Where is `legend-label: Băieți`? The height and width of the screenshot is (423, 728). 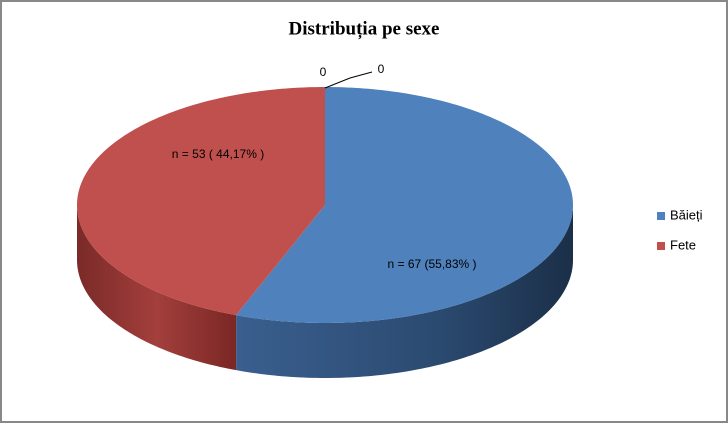
legend-label: Băieți is located at coordinates (686, 214).